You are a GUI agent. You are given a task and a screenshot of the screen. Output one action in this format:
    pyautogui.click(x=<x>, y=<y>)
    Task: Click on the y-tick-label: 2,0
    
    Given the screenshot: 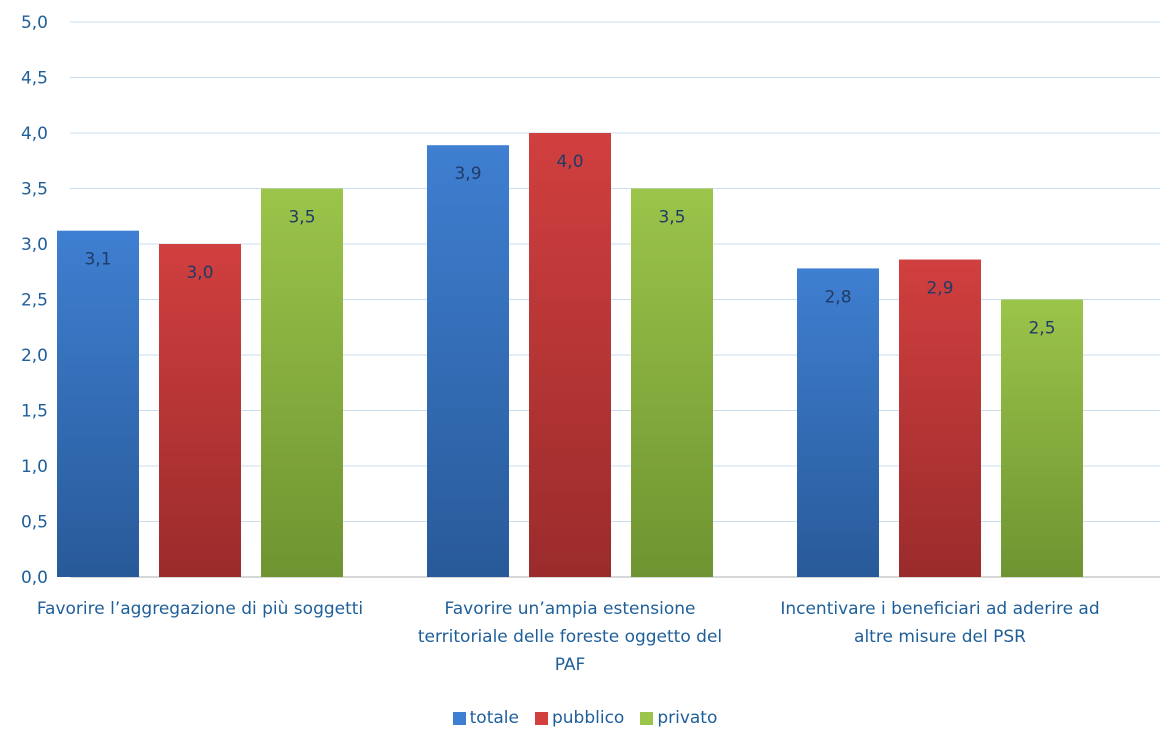 What is the action you would take?
    pyautogui.click(x=34, y=356)
    